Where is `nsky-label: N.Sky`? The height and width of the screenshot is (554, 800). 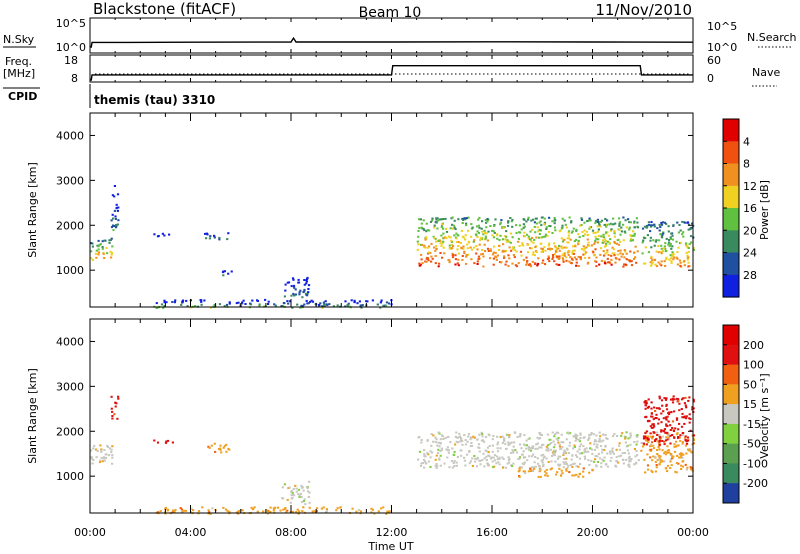 nsky-label: N.Sky is located at coordinates (19, 39).